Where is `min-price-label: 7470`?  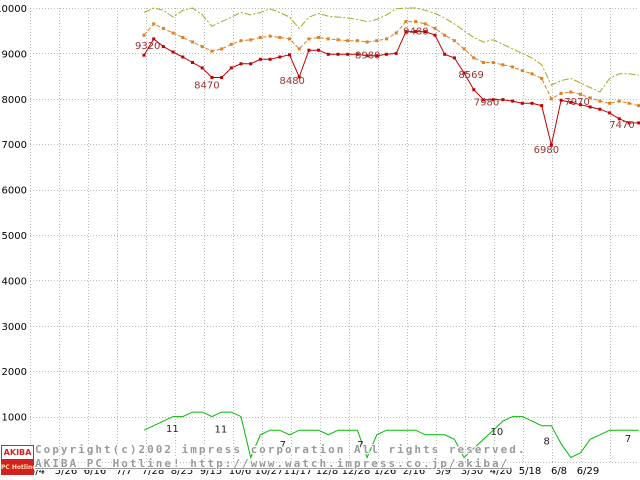
min-price-label: 7470 is located at coordinates (621, 125).